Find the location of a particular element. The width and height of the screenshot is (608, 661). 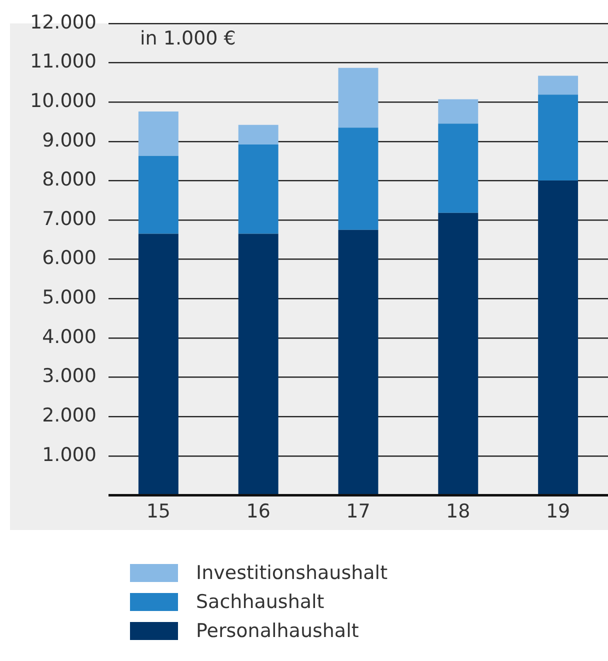

y-tick-label: 7.000 is located at coordinates (69, 219).